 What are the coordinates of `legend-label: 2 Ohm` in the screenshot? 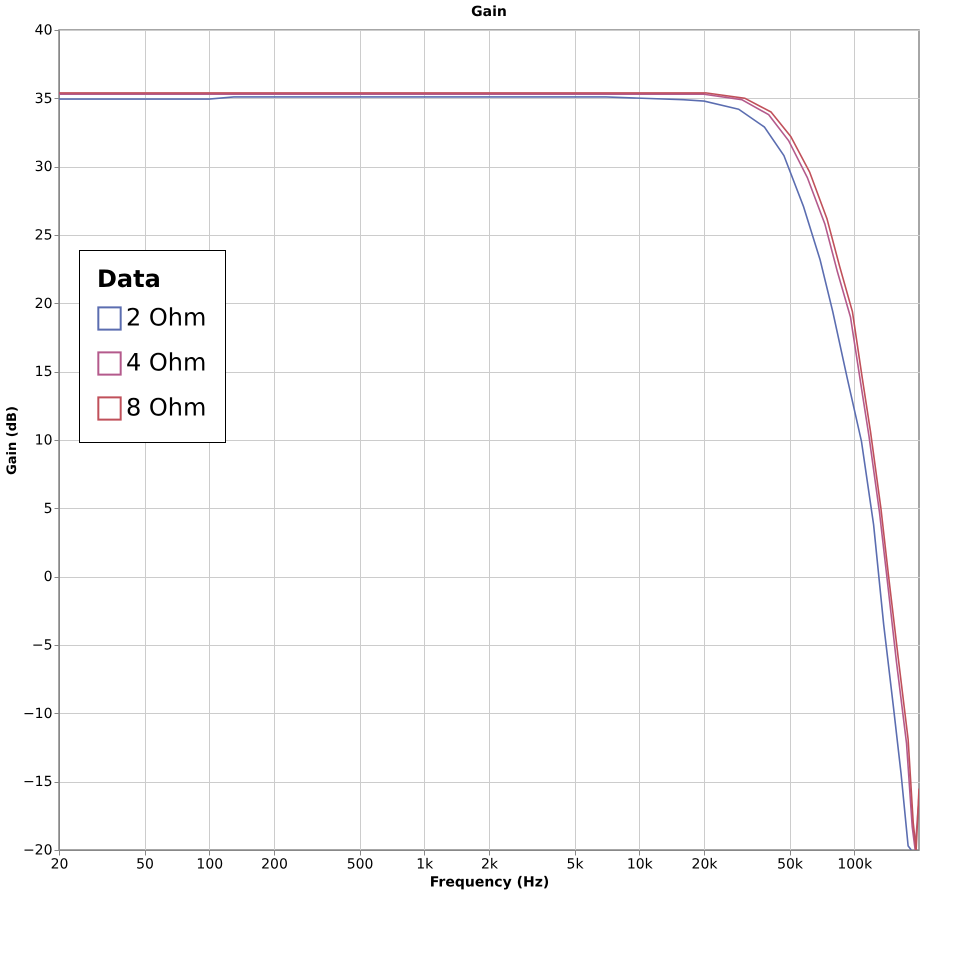 It's located at (166, 318).